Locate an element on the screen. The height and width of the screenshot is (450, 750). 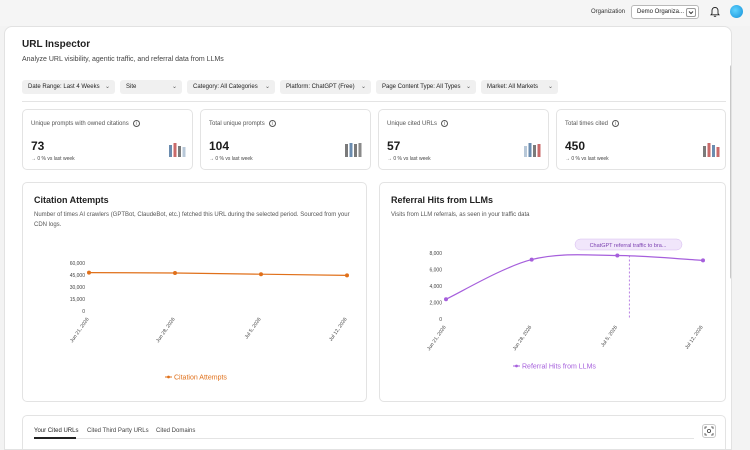
bell-icon is located at coordinates (715, 12).